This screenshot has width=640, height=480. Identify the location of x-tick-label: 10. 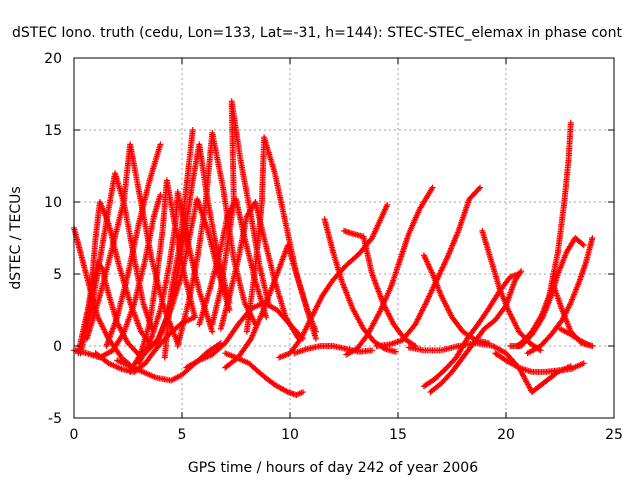
(290, 435).